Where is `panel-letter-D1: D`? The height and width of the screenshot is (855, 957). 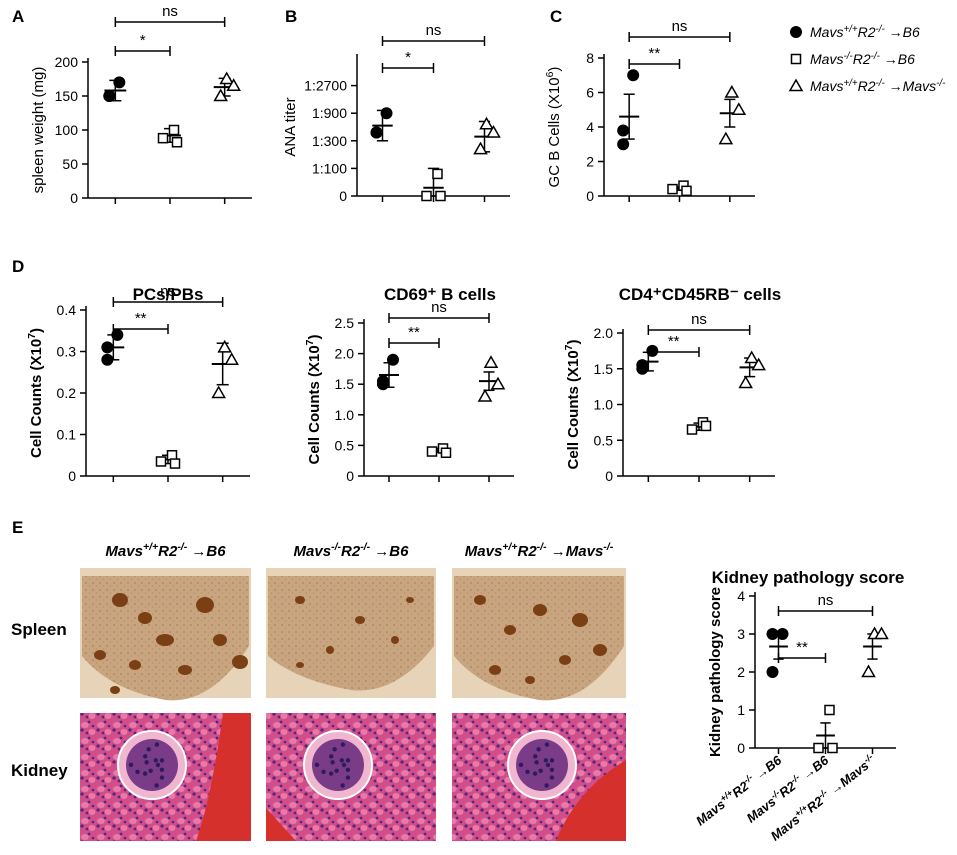 panel-letter-D1: D is located at coordinates (18, 266).